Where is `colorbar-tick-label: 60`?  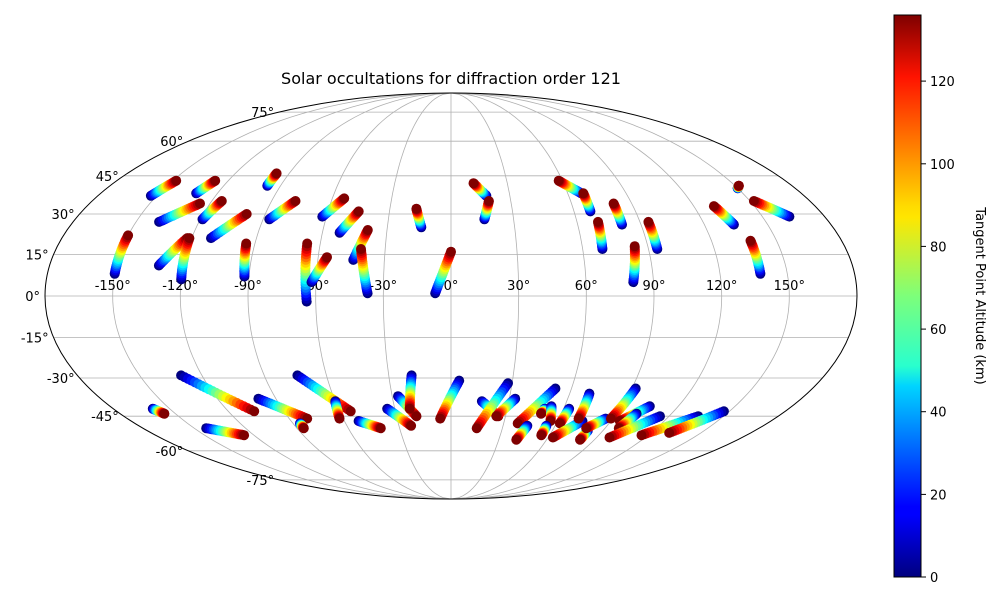
colorbar-tick-label: 60 is located at coordinates (938, 330).